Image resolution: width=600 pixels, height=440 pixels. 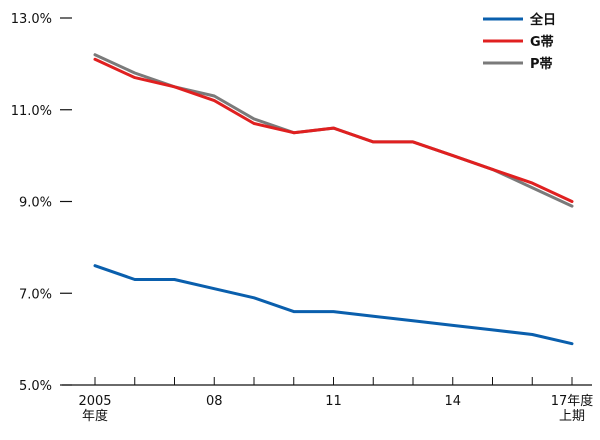 I want to click on y-axis: 5.0% 7.0% 9.0% 11.0% 13.0%, so click(x=41, y=203).